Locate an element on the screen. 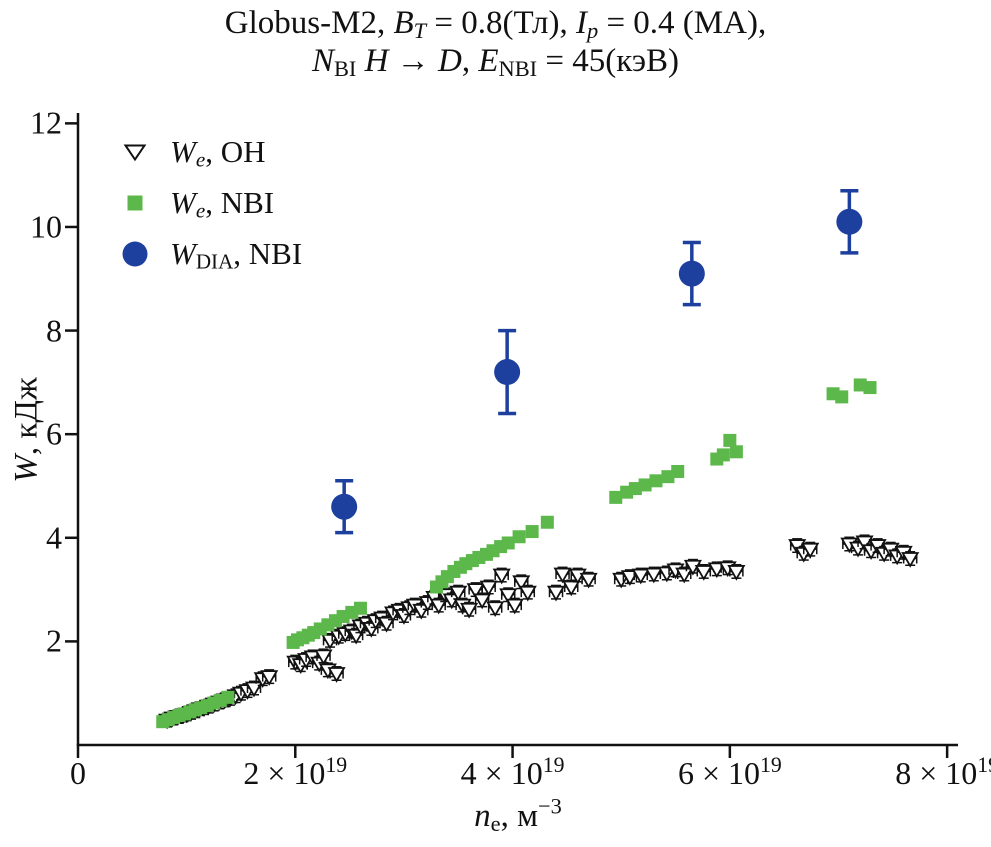 This screenshot has width=991, height=847. chart-title-line2: NBI H → D, ENBI = 45(кэВ) is located at coordinates (495, 62).